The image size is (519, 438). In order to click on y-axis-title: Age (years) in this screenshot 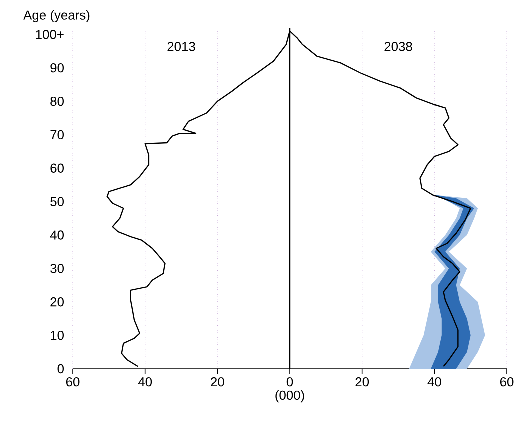, I will do `click(57, 16)`.